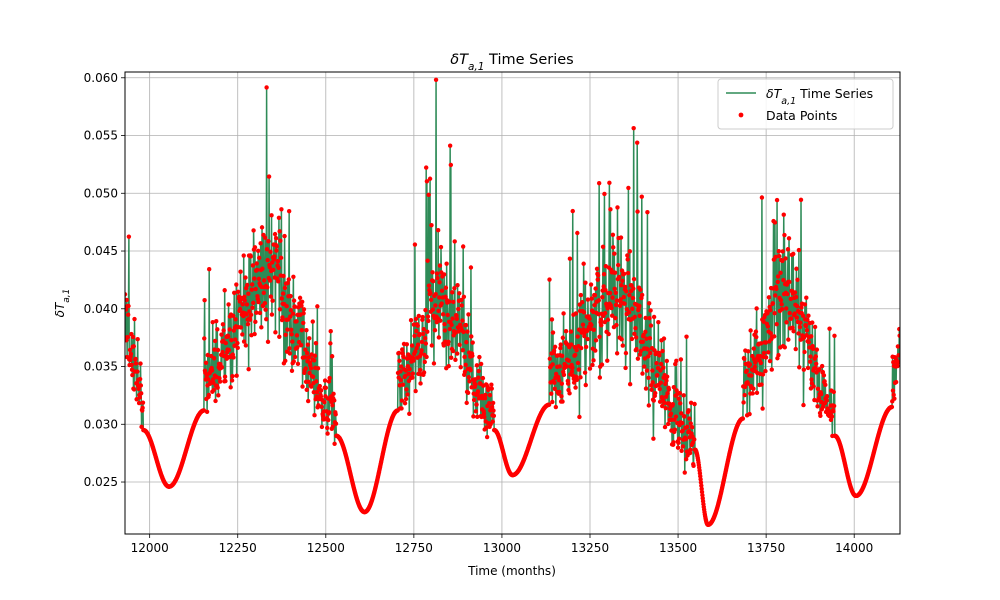 This screenshot has width=1000, height=600. What do you see at coordinates (854, 548) in the screenshot?
I see `x-tick-label: 14000` at bounding box center [854, 548].